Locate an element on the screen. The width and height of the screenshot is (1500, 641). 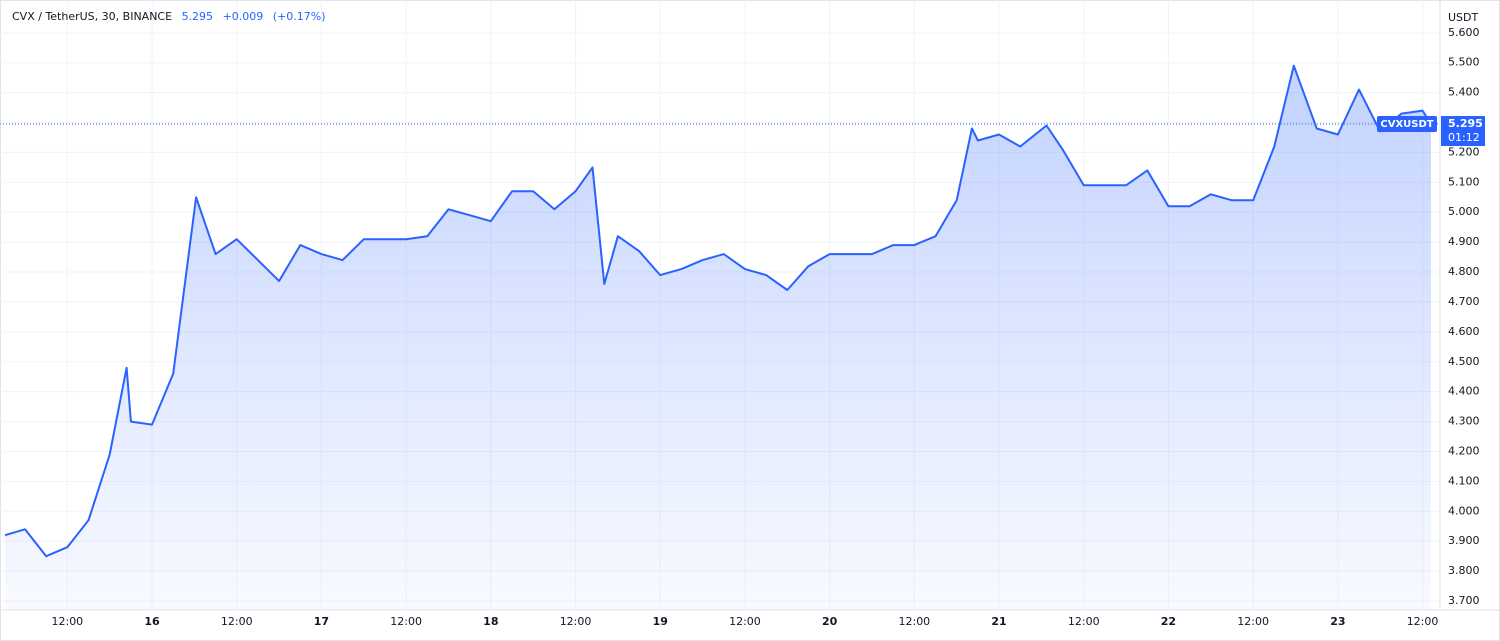
y-tick-label: 5.500 is located at coordinates (1464, 62).